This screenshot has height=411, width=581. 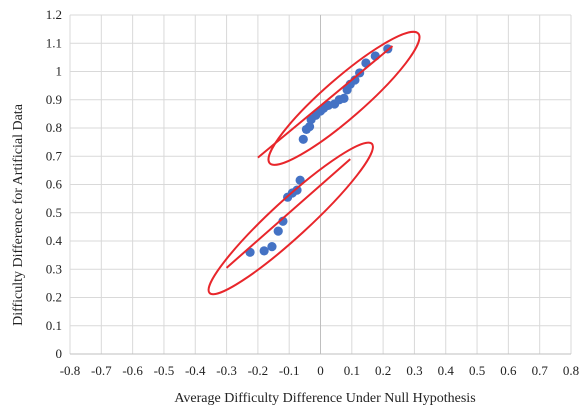 I want to click on x-tick-label: -0.6, so click(x=132, y=370).